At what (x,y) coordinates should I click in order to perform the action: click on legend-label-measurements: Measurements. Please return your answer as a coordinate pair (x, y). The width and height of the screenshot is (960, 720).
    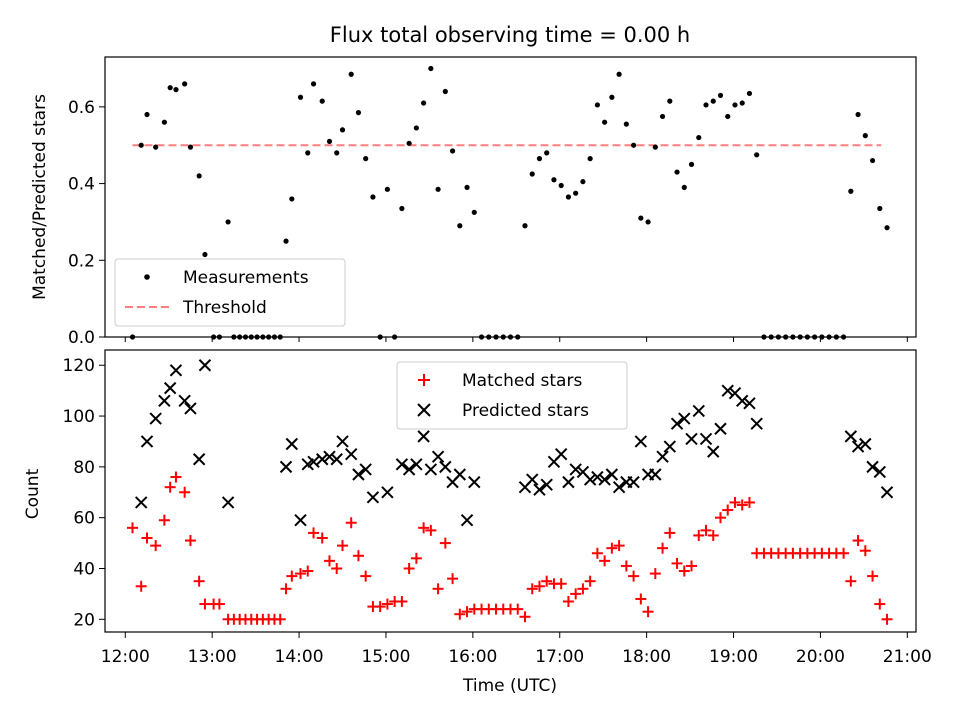
    Looking at the image, I should click on (246, 278).